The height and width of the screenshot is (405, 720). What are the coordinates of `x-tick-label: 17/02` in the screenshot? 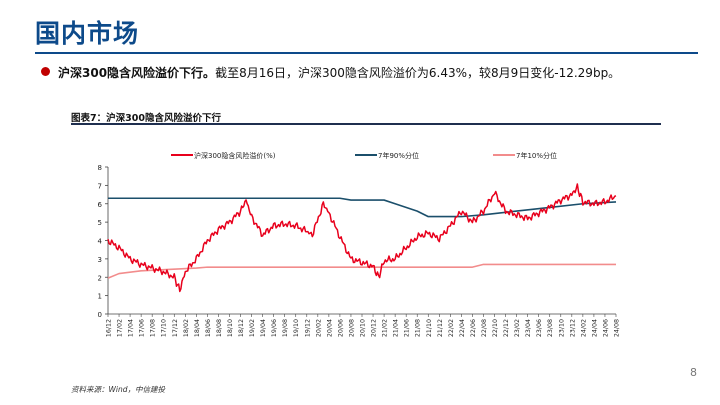 It's located at (120, 328).